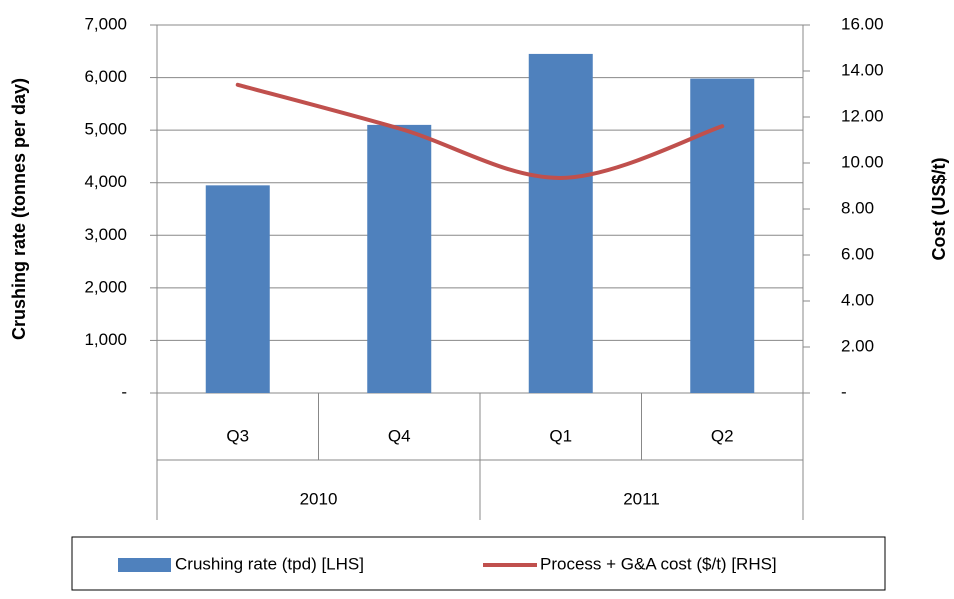 Image resolution: width=954 pixels, height=599 pixels. Describe the element at coordinates (144, 565) in the screenshot. I see `legend-swatch` at that location.